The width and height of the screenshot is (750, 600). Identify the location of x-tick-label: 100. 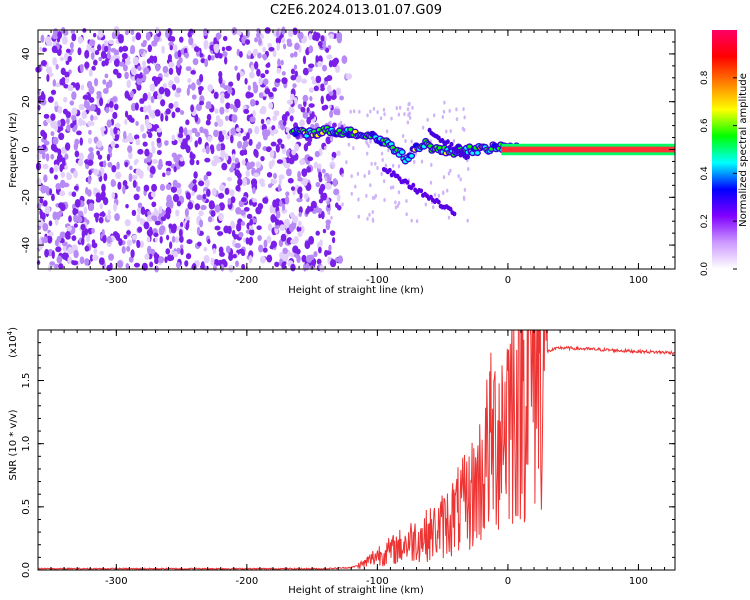
(638, 280).